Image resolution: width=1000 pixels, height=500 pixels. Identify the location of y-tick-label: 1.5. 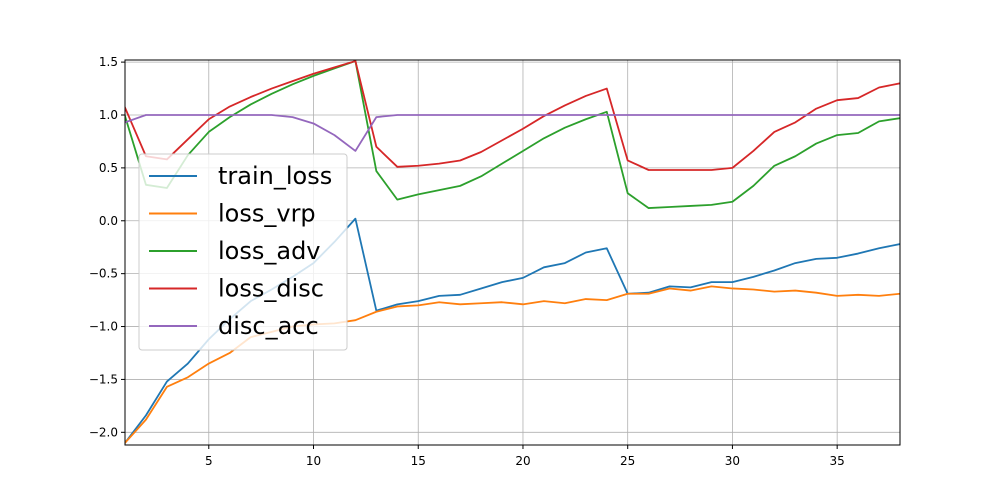
(108, 62).